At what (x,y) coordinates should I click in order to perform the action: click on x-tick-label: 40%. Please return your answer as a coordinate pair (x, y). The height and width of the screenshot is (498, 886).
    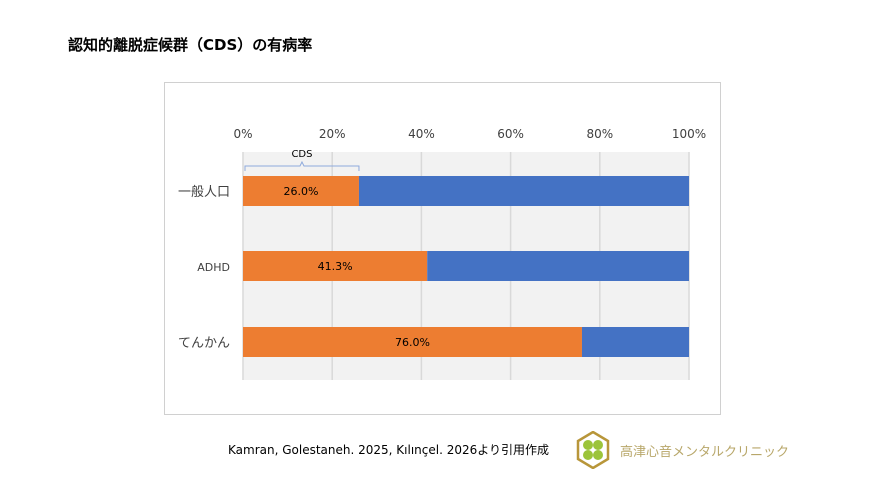
    Looking at the image, I should click on (421, 134).